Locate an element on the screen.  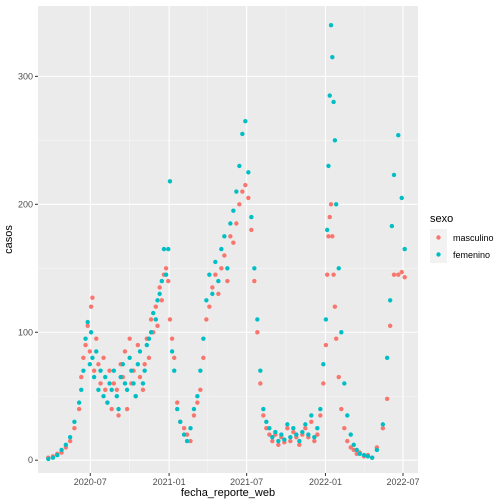
y-axis: 0 100 200 300 is located at coordinates (28, 268).